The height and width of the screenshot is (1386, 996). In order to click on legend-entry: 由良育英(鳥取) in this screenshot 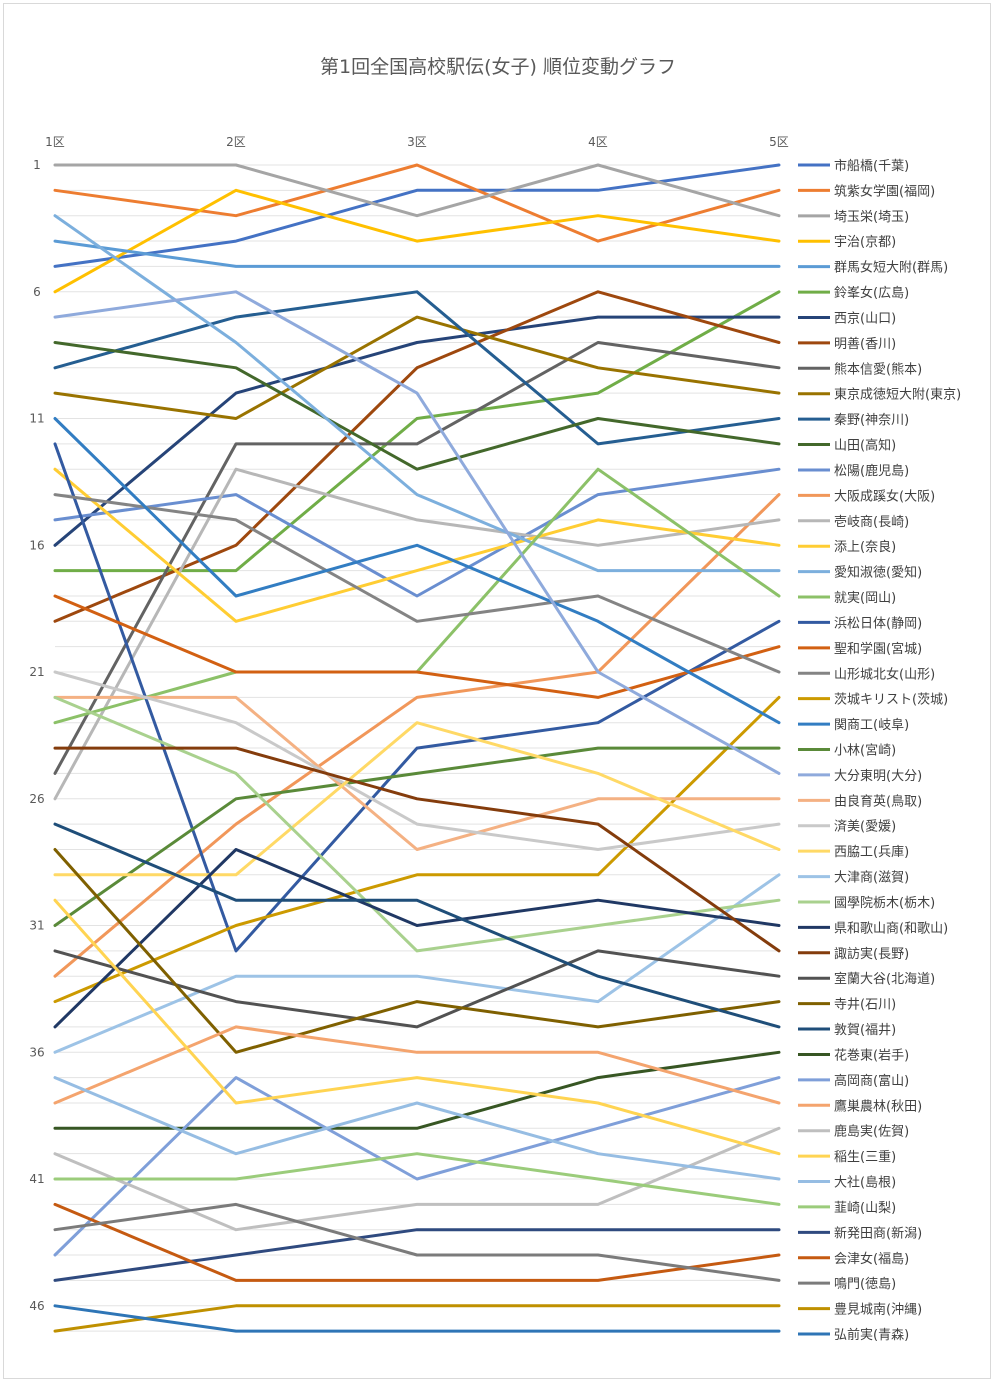, I will do `click(860, 801)`.